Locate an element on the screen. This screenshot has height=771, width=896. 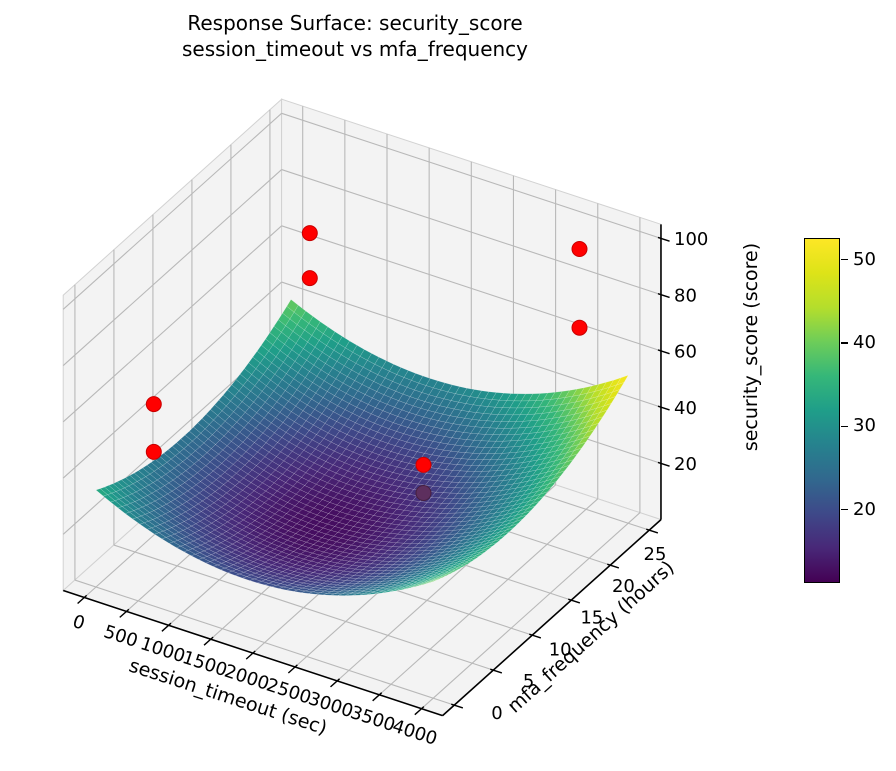
y-tick-label: 0 is located at coordinates (496, 713).